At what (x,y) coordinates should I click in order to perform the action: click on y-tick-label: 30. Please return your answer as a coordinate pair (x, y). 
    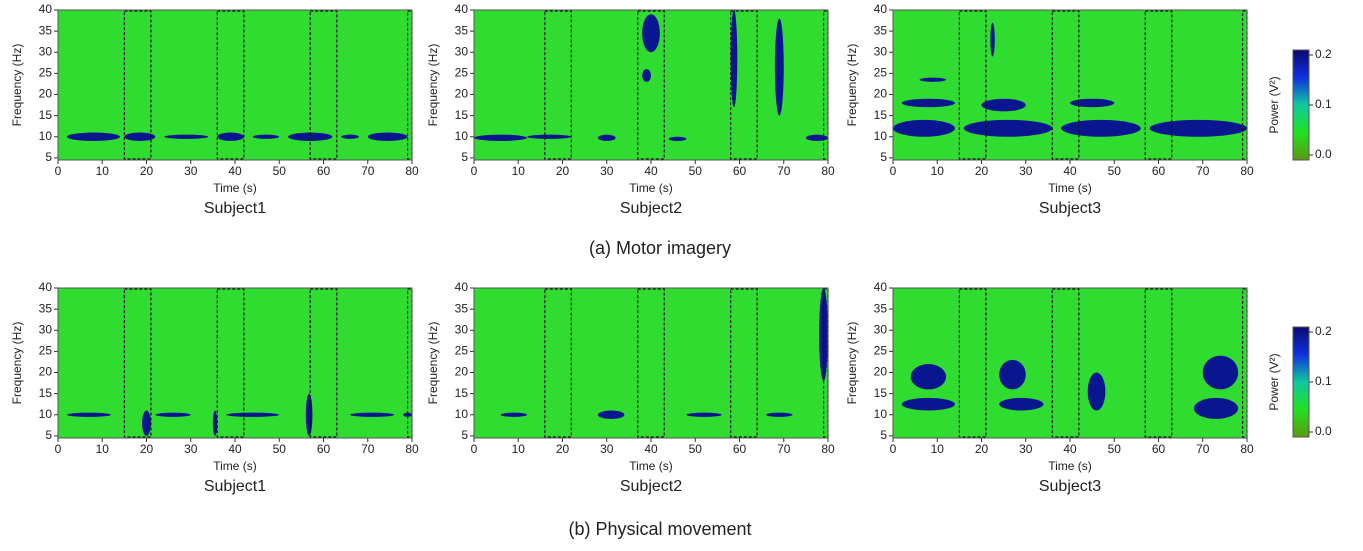
    Looking at the image, I should click on (46, 51).